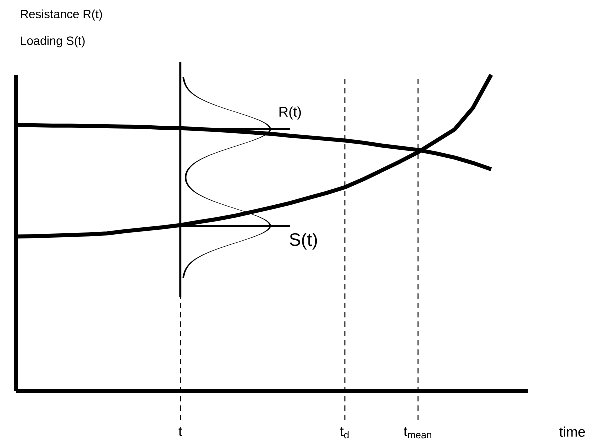 This screenshot has width=607, height=446. Describe the element at coordinates (291, 113) in the screenshot. I see `series-label: R(t)` at that location.